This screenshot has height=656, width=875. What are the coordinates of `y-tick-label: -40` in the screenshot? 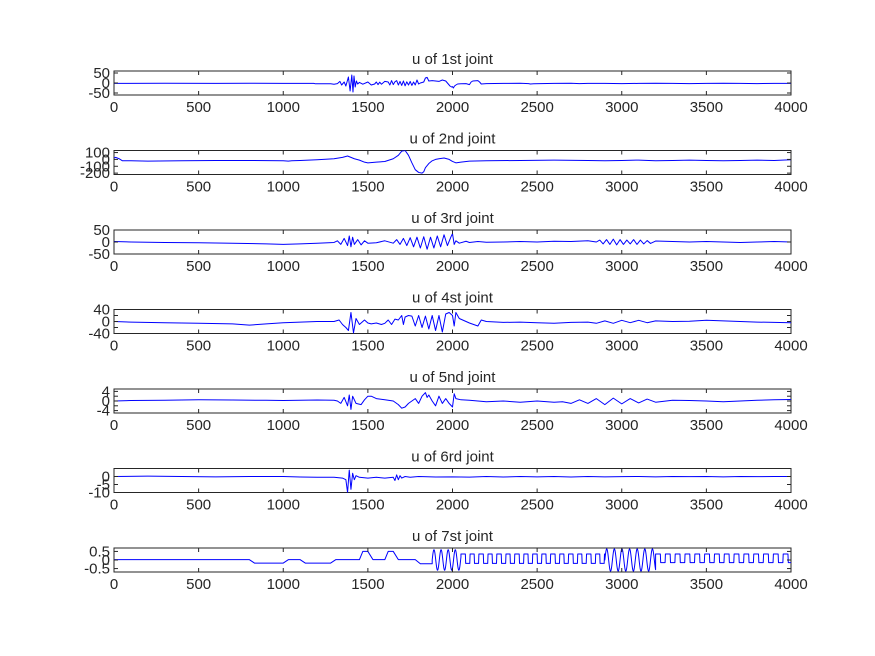 It's located at (99, 334).